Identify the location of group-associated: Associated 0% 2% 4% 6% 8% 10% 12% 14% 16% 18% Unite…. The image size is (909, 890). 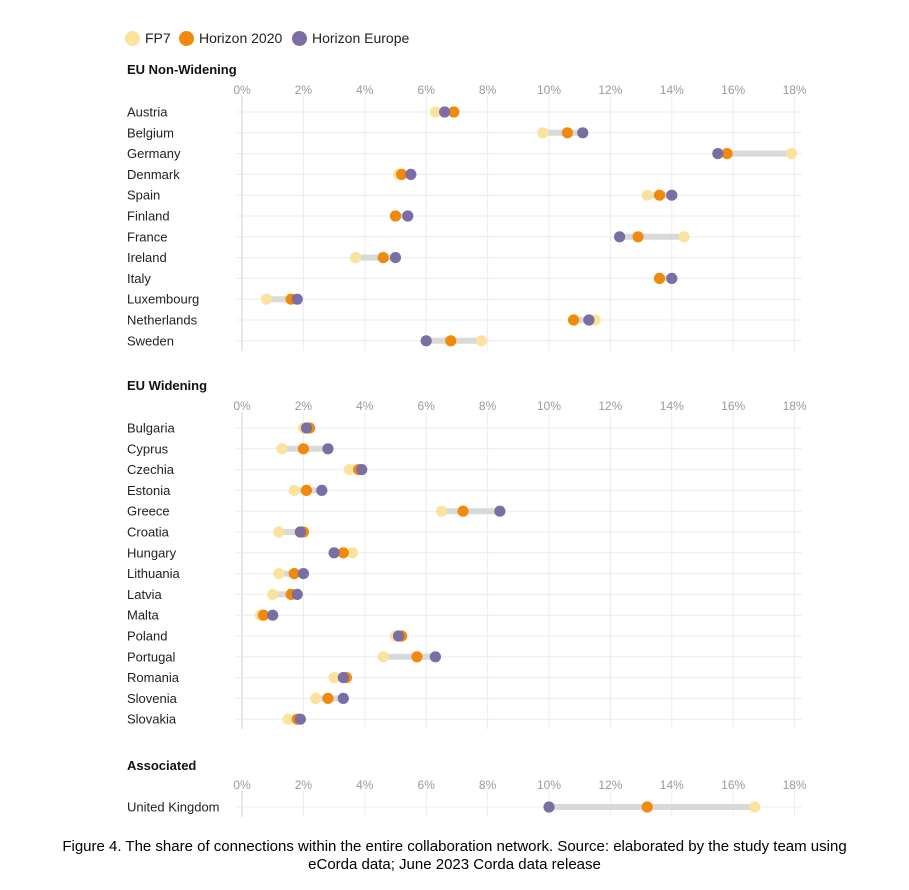
(467, 787).